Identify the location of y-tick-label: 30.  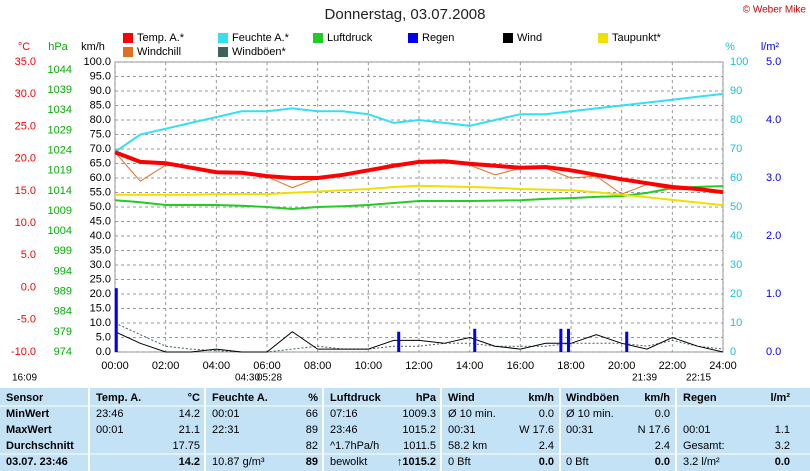
(736, 265).